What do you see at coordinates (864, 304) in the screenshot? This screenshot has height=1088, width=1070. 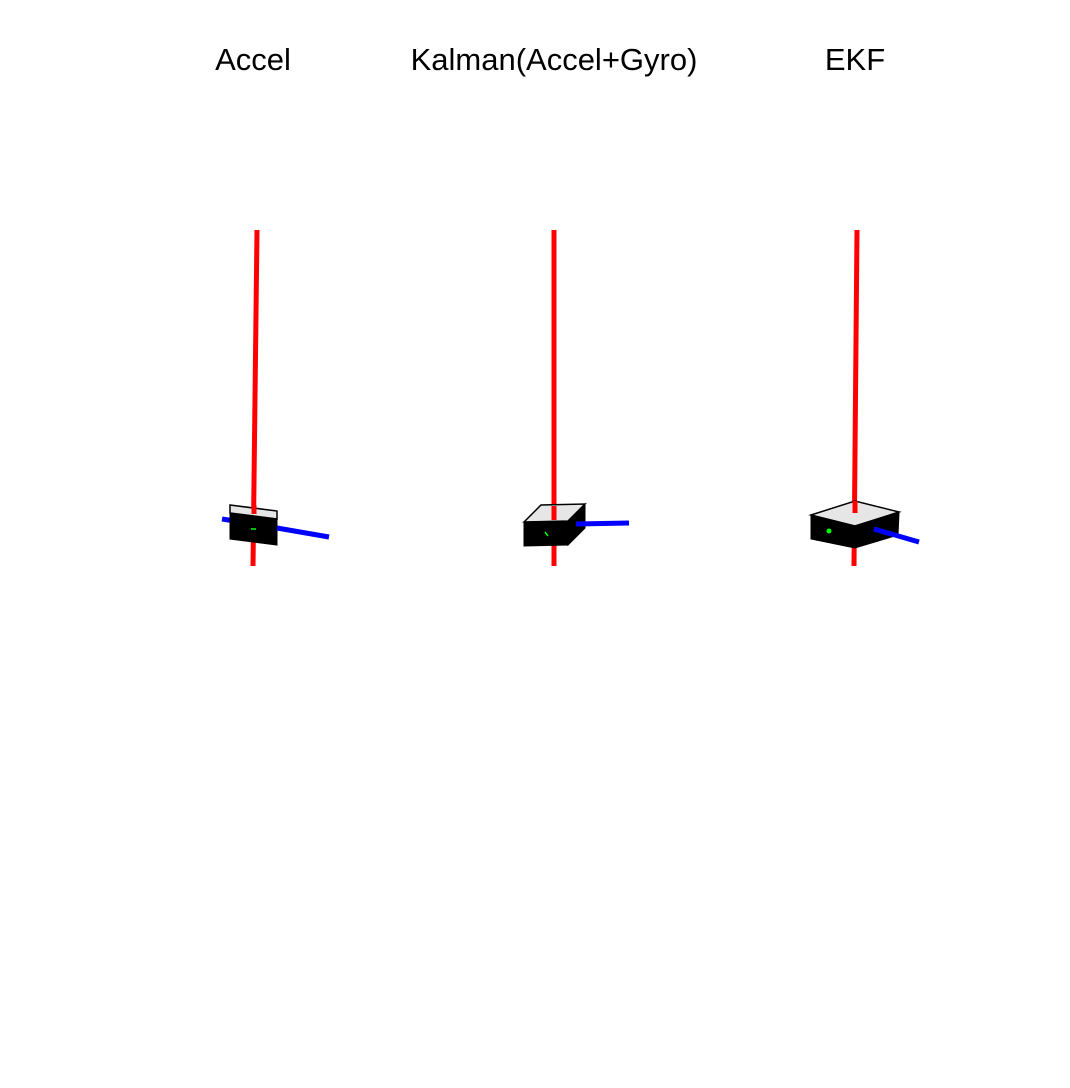 I see `view-ekf: EKF` at bounding box center [864, 304].